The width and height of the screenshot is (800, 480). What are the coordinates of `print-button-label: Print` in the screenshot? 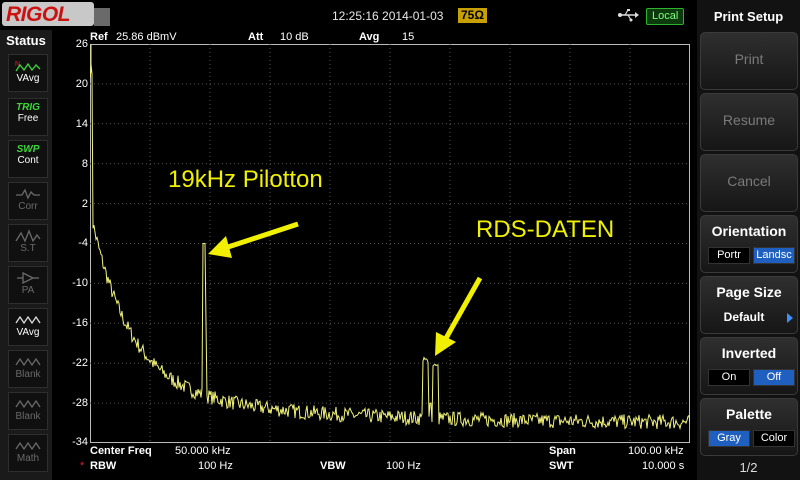 It's located at (749, 59).